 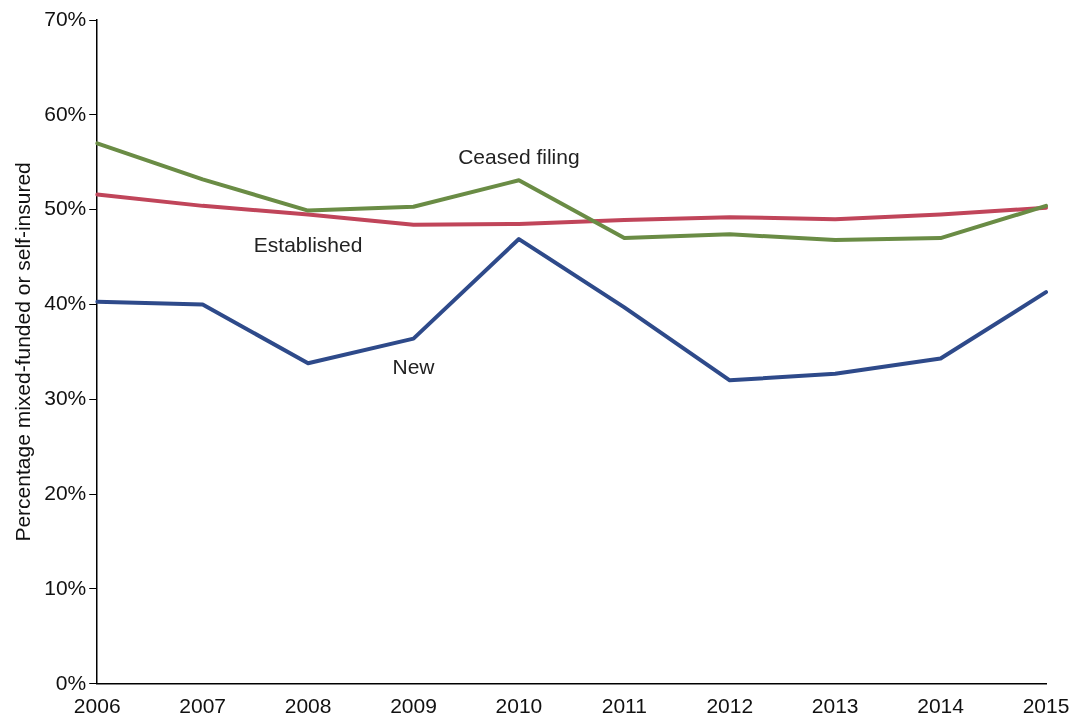 I want to click on x-tick-label: 2008, so click(x=308, y=706).